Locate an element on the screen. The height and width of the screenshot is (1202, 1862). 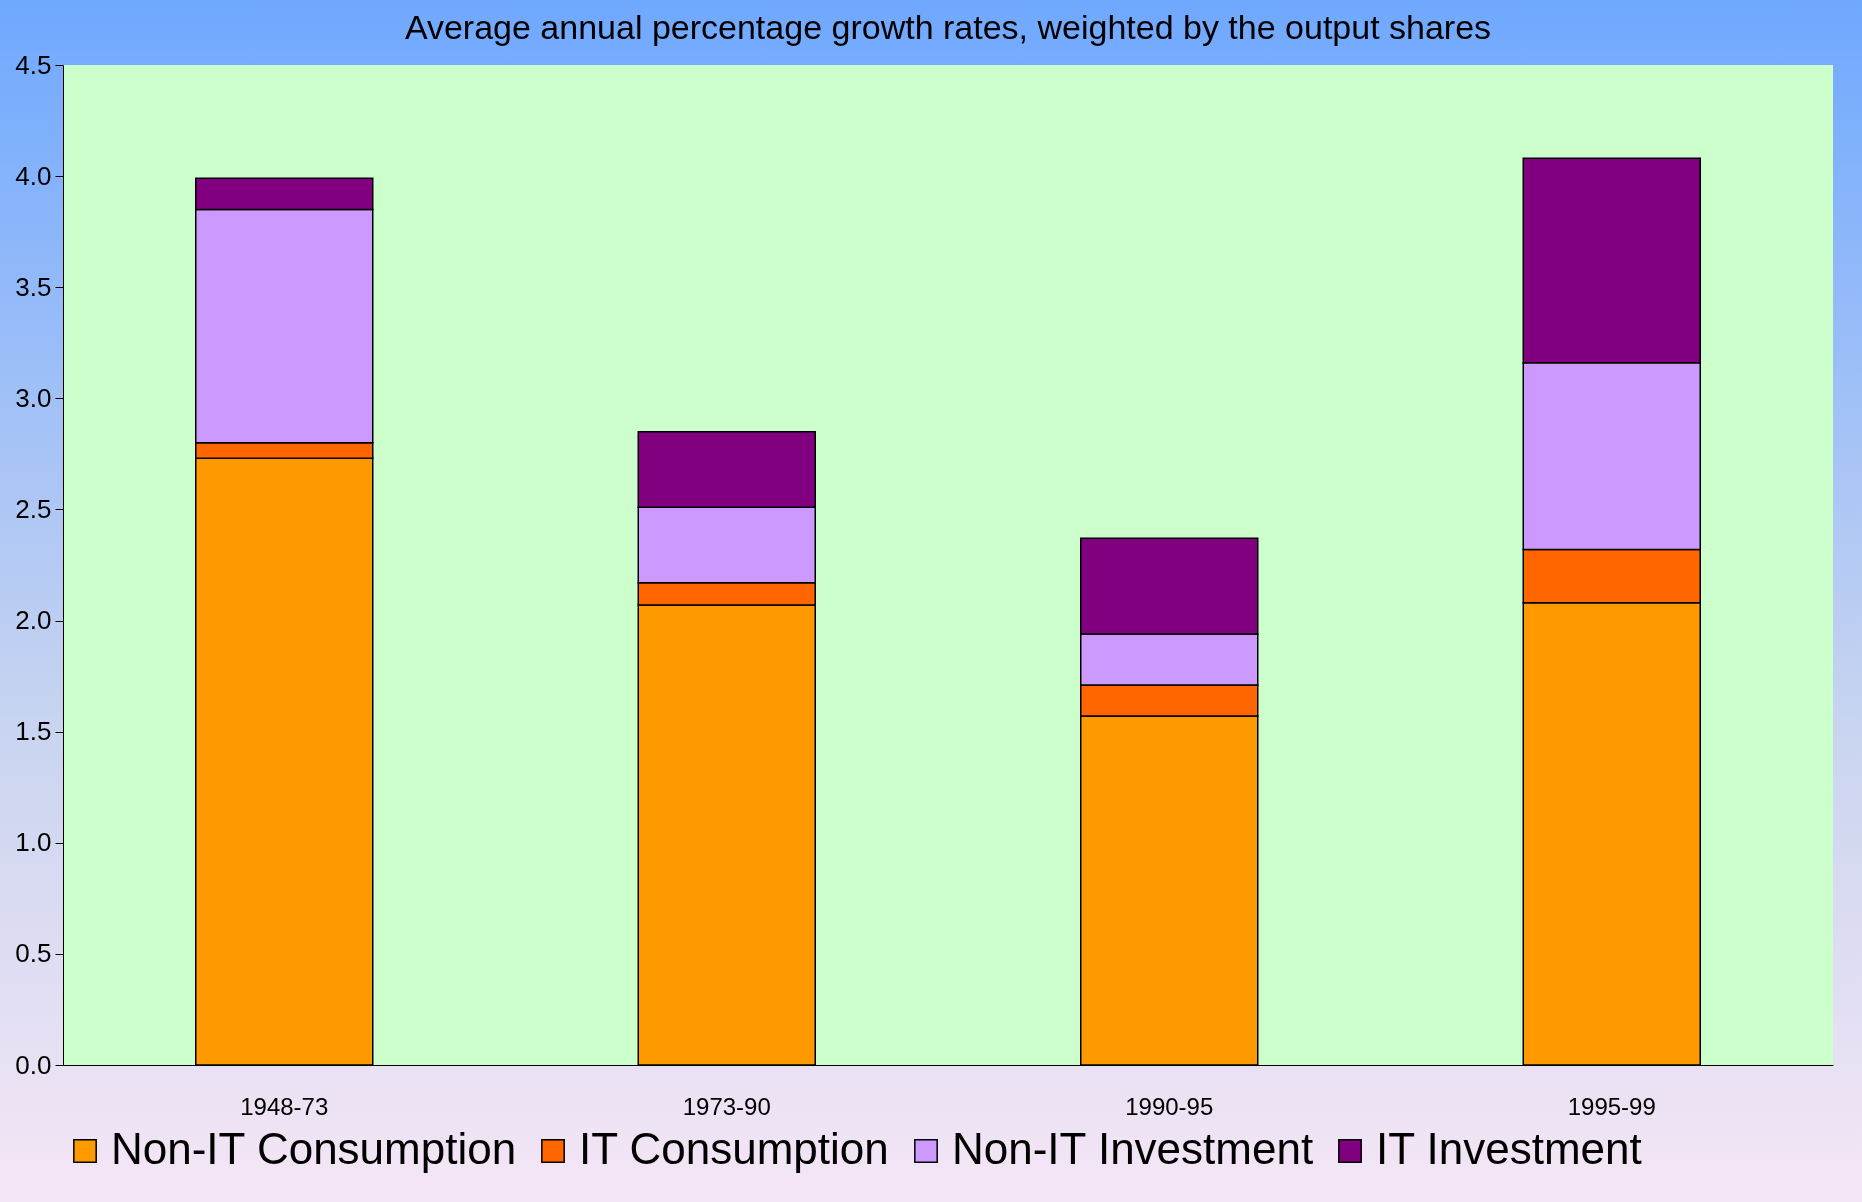
y-tick-label: 3.5 is located at coordinates (33, 286).